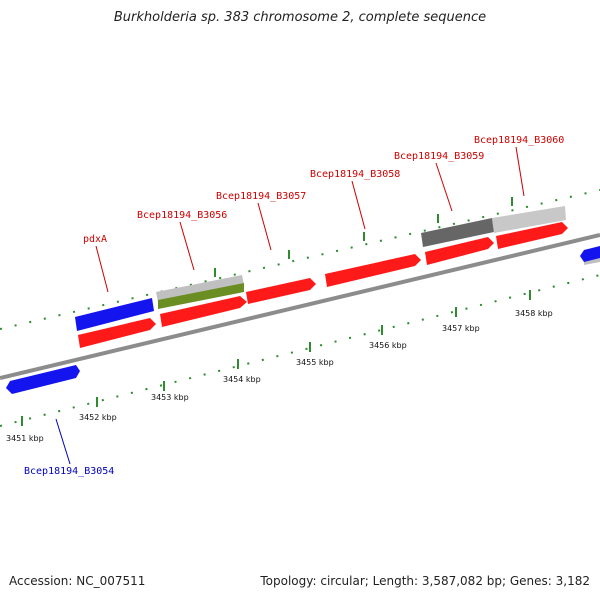 The image size is (600, 600). What do you see at coordinates (439, 156) in the screenshot?
I see `gene-label-b3059: Bcep18194_B3059` at bounding box center [439, 156].